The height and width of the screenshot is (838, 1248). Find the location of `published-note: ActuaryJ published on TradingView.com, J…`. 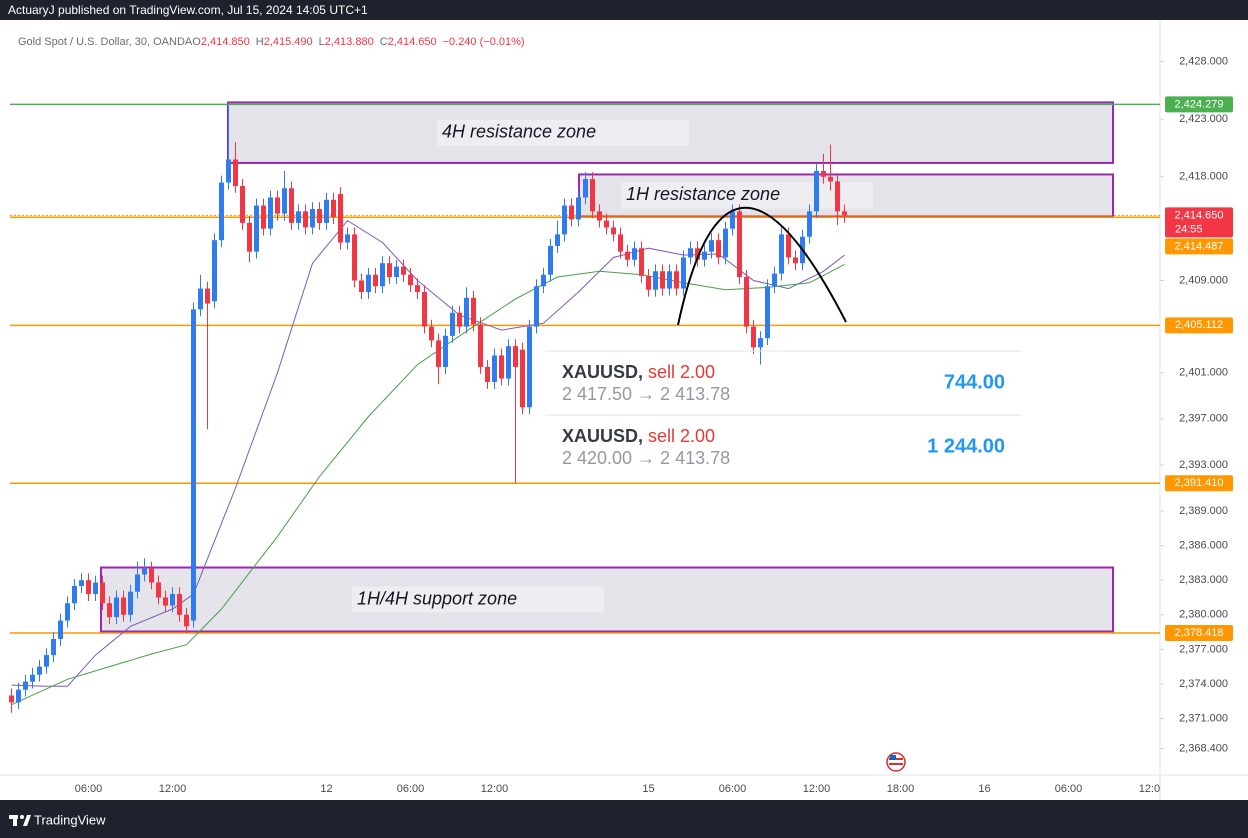

published-note: ActuaryJ published on TradingView.com, J… is located at coordinates (188, 10).